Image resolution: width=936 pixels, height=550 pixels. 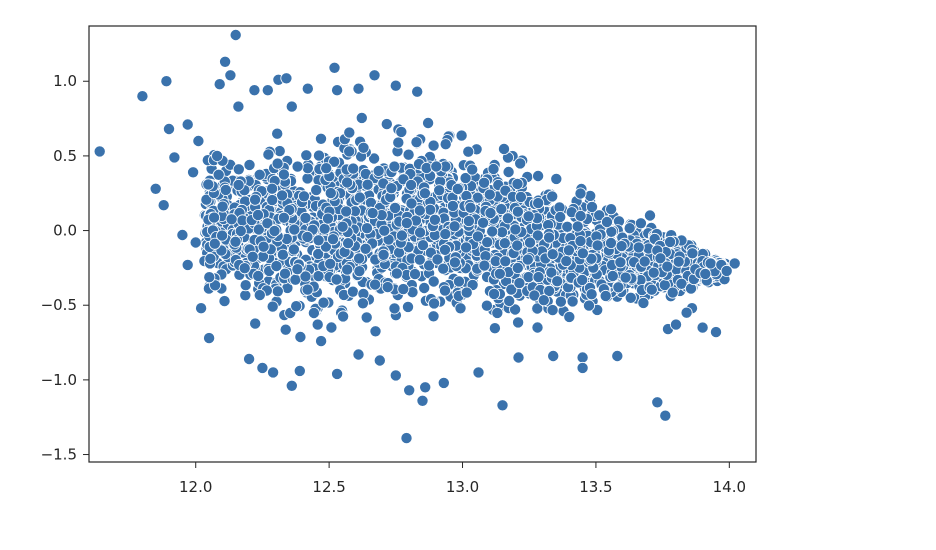 What do you see at coordinates (59, 305) in the screenshot?
I see `y-tick-label: −0.5` at bounding box center [59, 305].